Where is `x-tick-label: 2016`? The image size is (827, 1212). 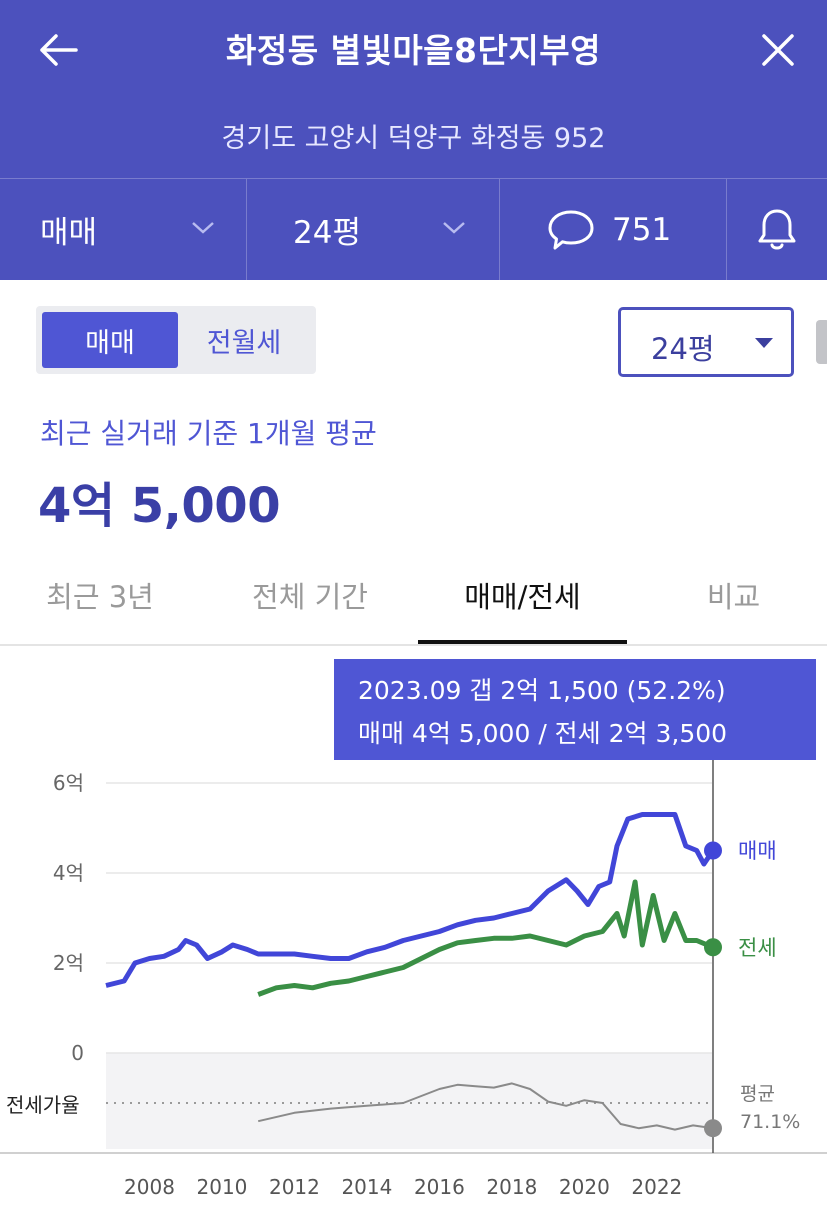 x-tick-label: 2016 is located at coordinates (439, 1187).